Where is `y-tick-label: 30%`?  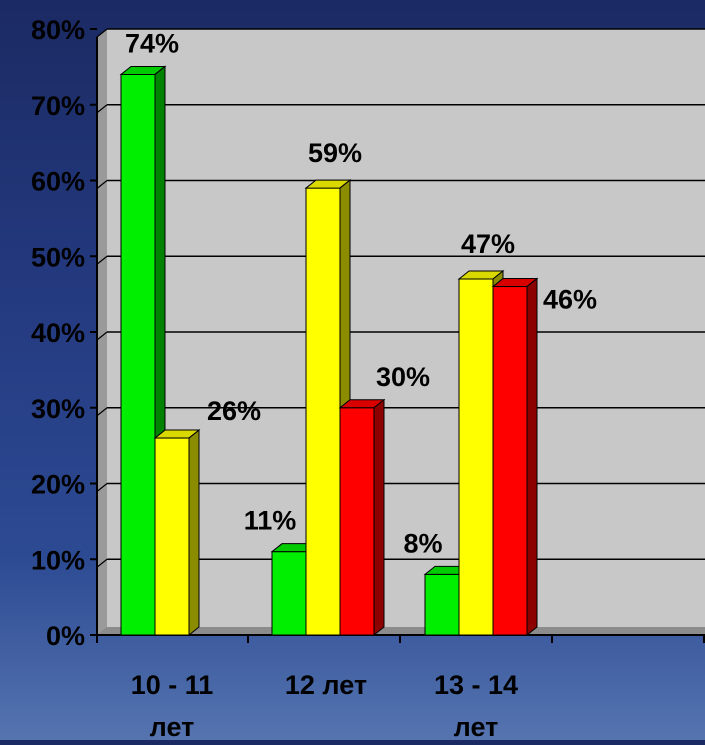
y-tick-label: 30% is located at coordinates (58, 409).